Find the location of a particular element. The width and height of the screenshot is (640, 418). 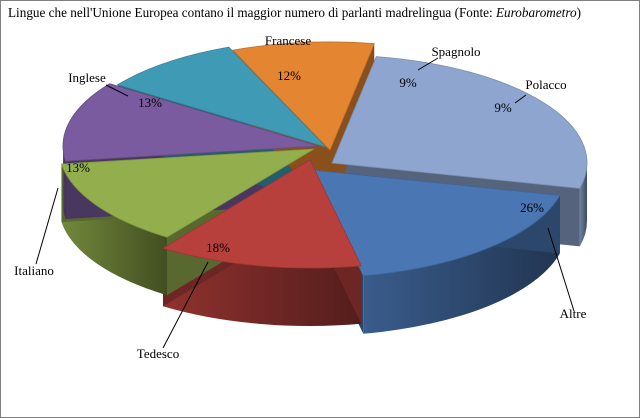

category-label-altre: Altre is located at coordinates (573, 313).